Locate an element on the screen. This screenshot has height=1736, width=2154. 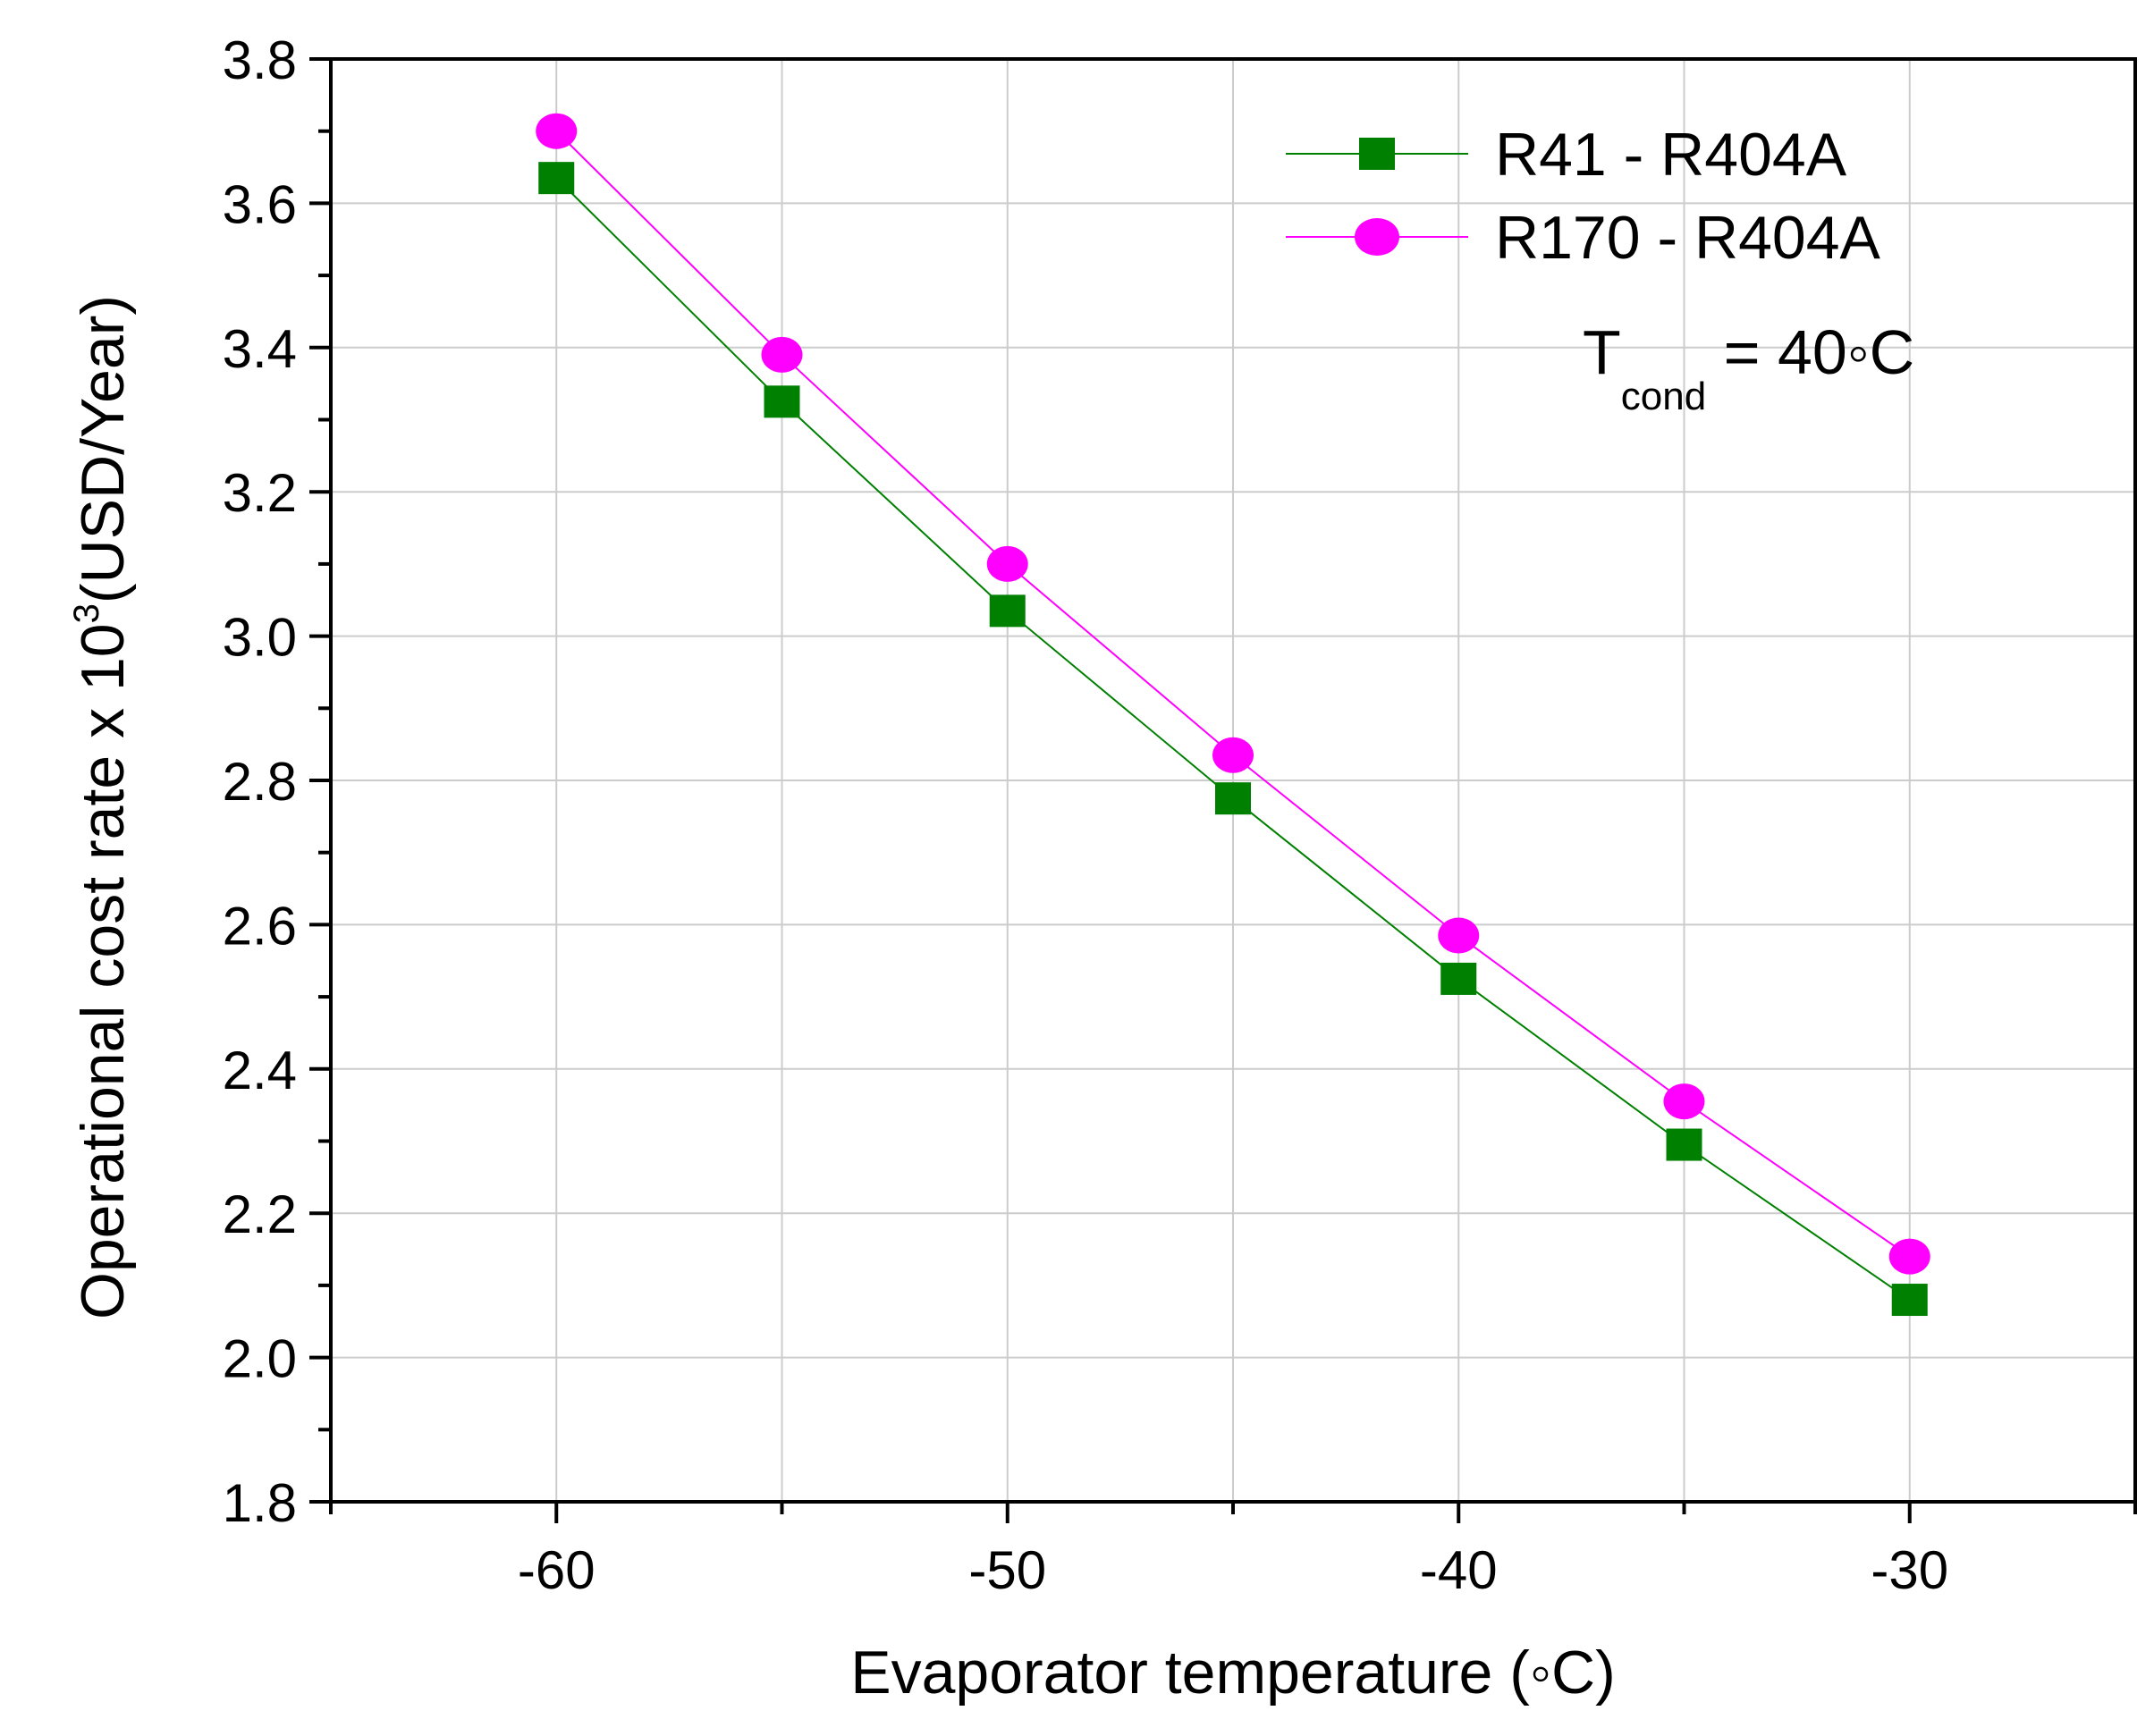
y-tick-label: 3.8 is located at coordinates (260, 60).